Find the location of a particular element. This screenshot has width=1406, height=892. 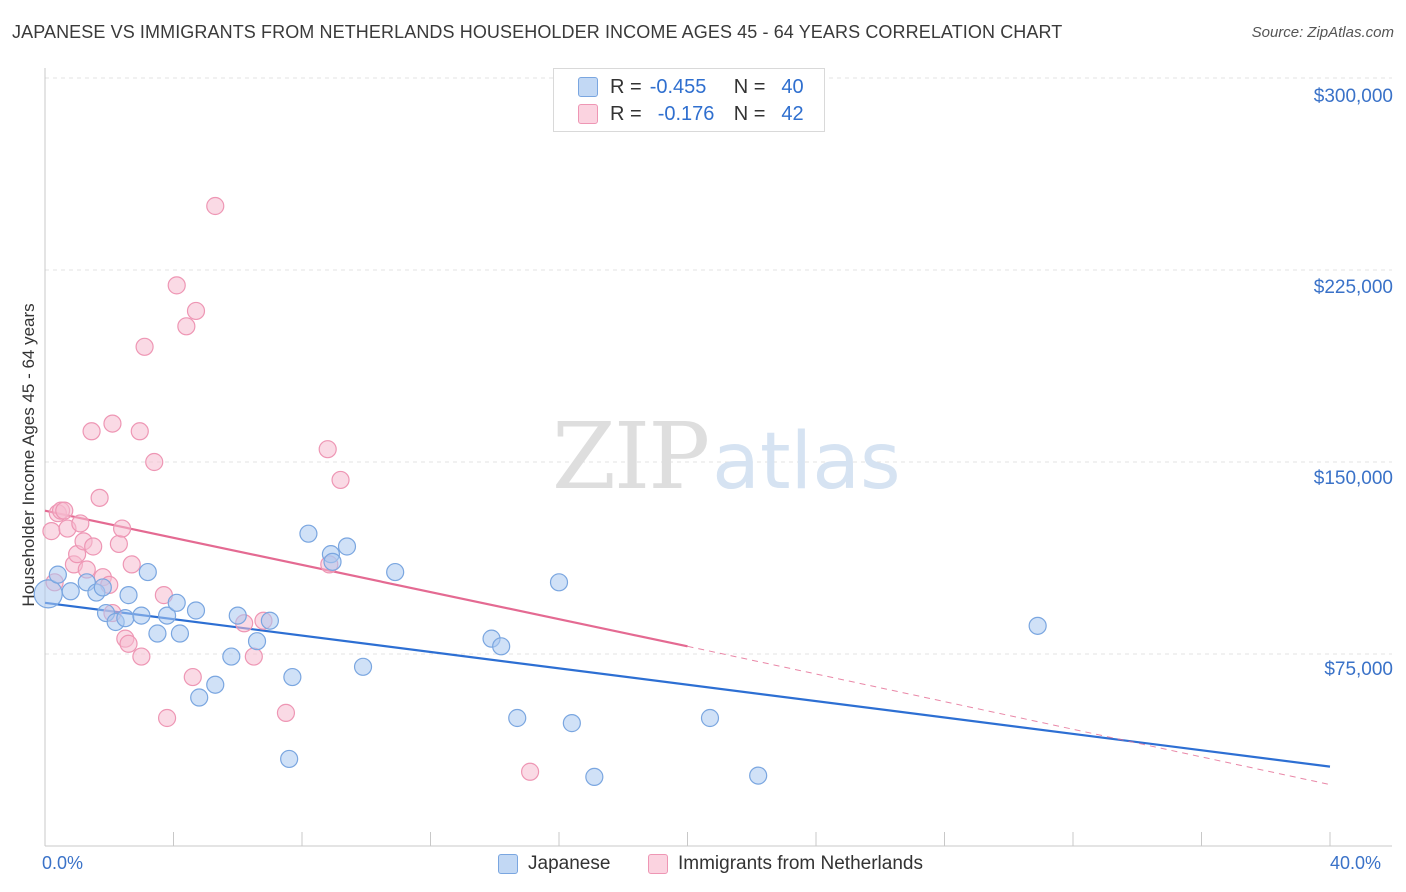

y-tick-label: $225,000 is located at coordinates (1353, 287).